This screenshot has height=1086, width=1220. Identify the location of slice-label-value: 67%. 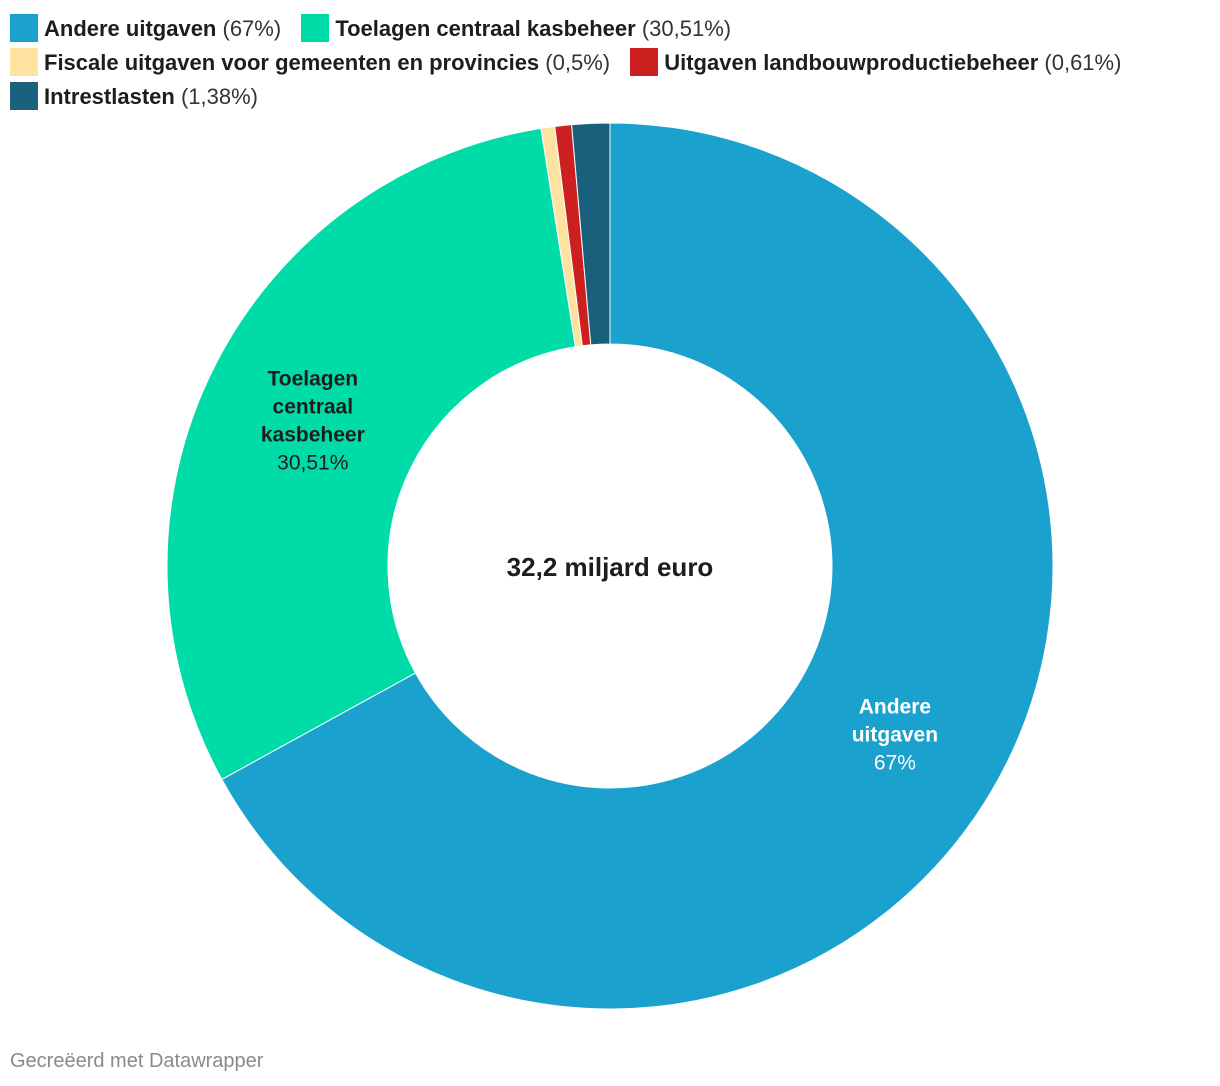
(895, 762).